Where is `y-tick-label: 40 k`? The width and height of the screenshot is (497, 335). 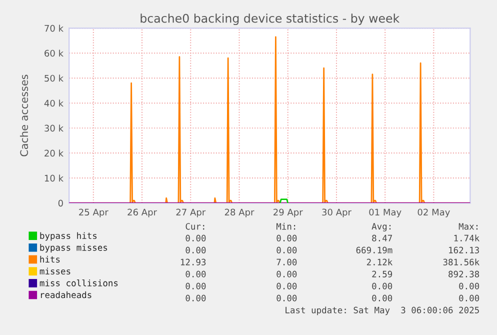 y-tick-label: 40 k is located at coordinates (54, 103).